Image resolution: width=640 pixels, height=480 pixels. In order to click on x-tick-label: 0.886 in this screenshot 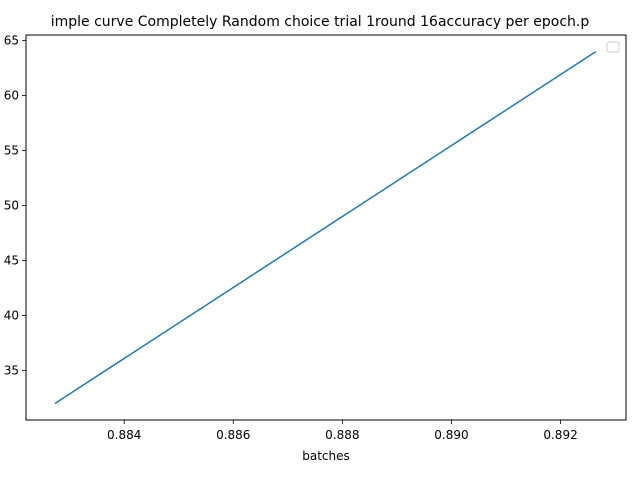, I will do `click(233, 435)`.